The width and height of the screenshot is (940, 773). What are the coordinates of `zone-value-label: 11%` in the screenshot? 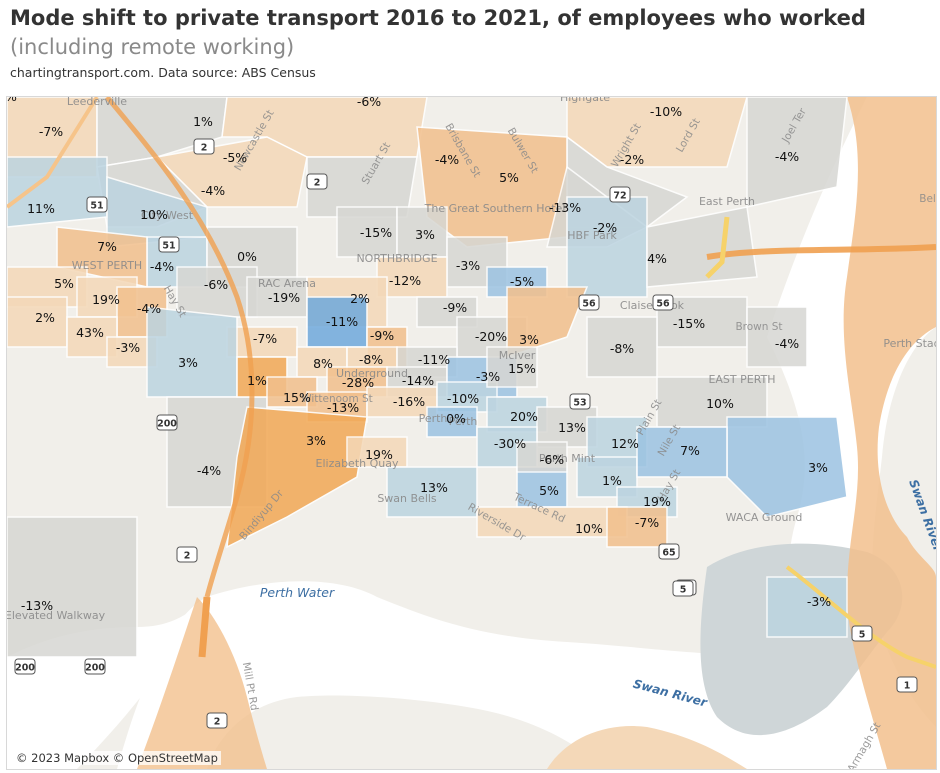 It's located at (41, 208).